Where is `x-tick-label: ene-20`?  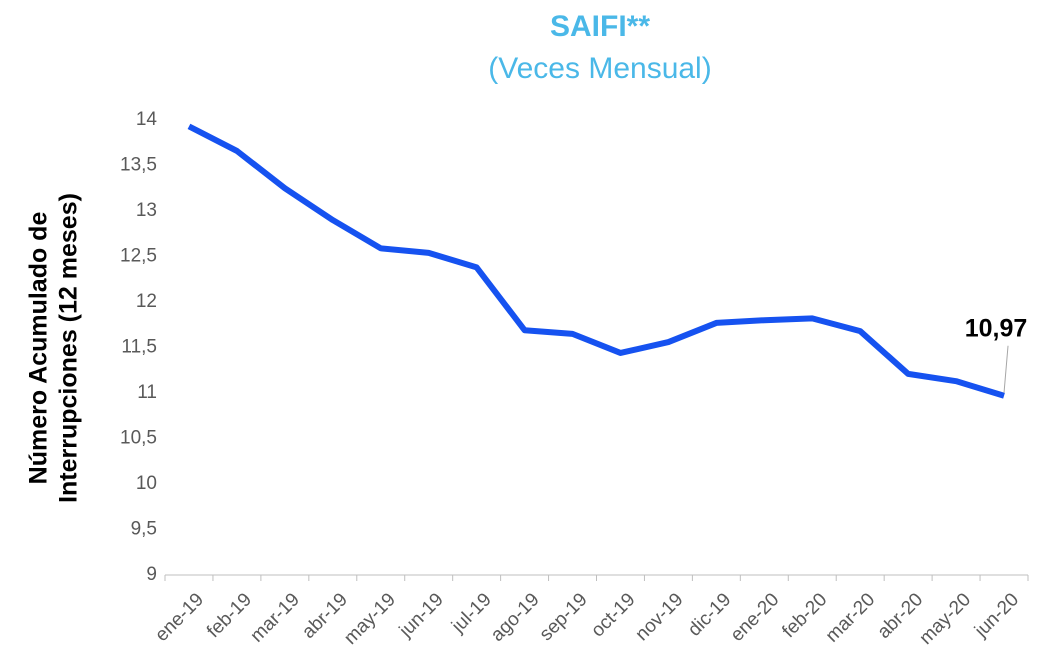
x-tick-label: ene-20 is located at coordinates (755, 617).